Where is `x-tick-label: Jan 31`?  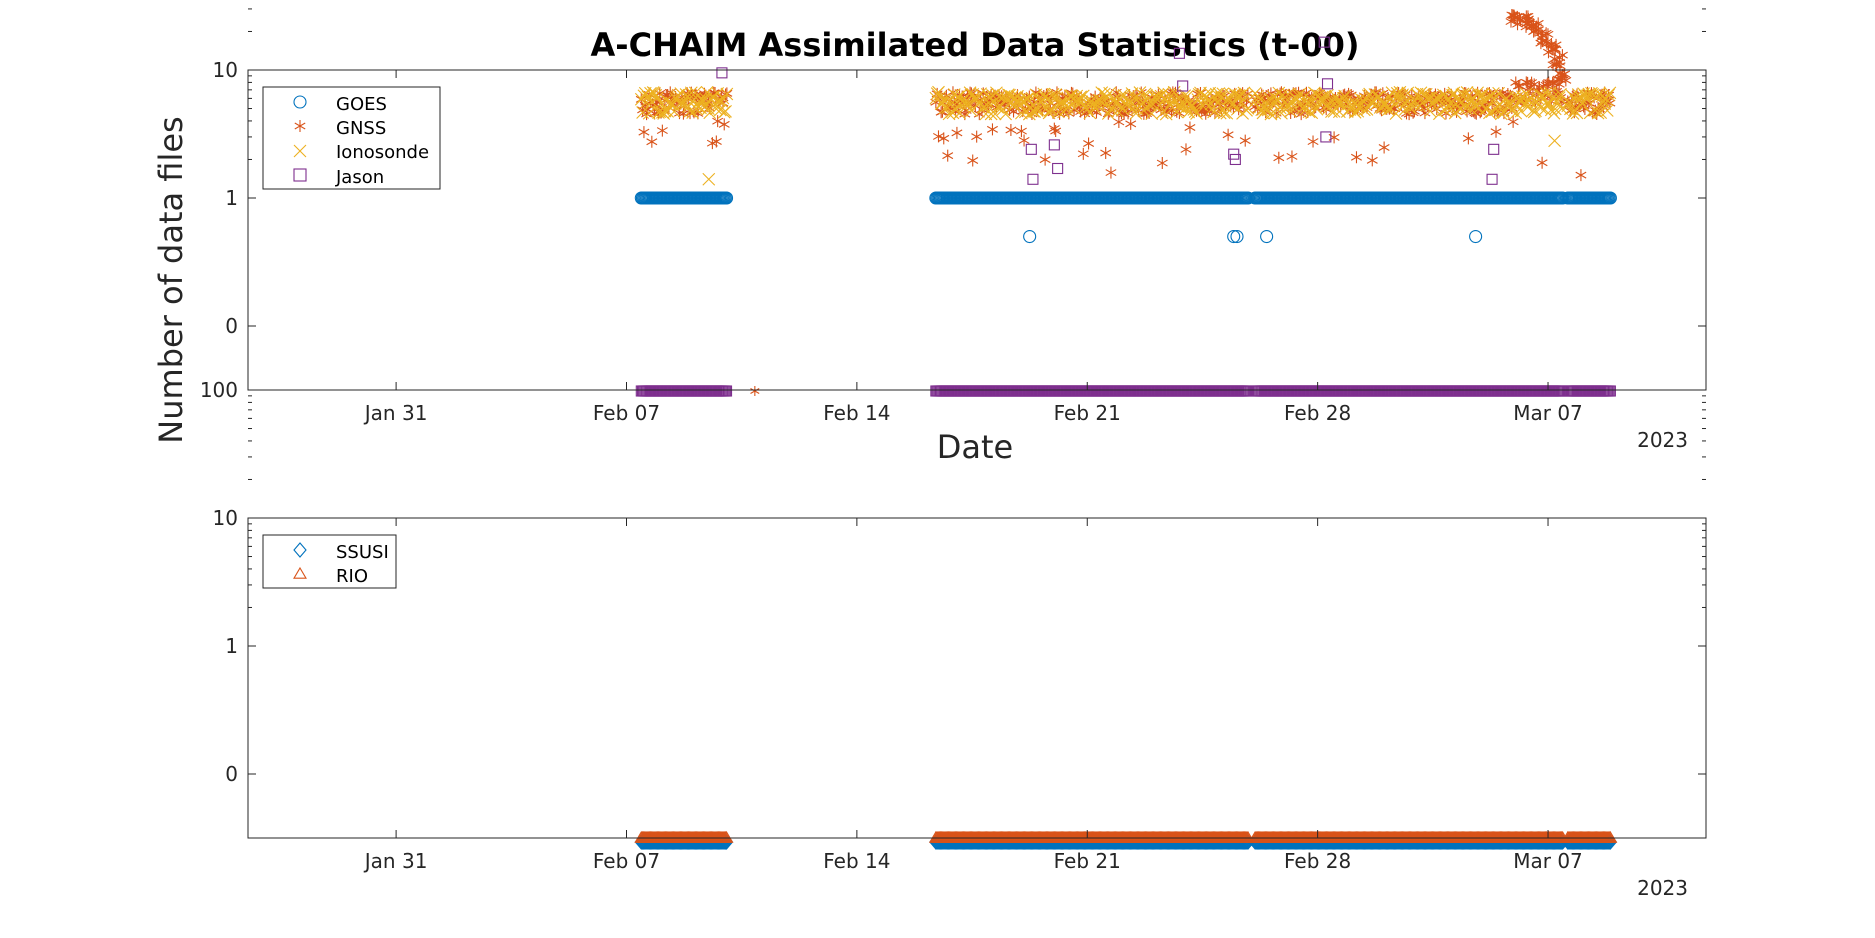
x-tick-label: Jan 31 is located at coordinates (395, 861).